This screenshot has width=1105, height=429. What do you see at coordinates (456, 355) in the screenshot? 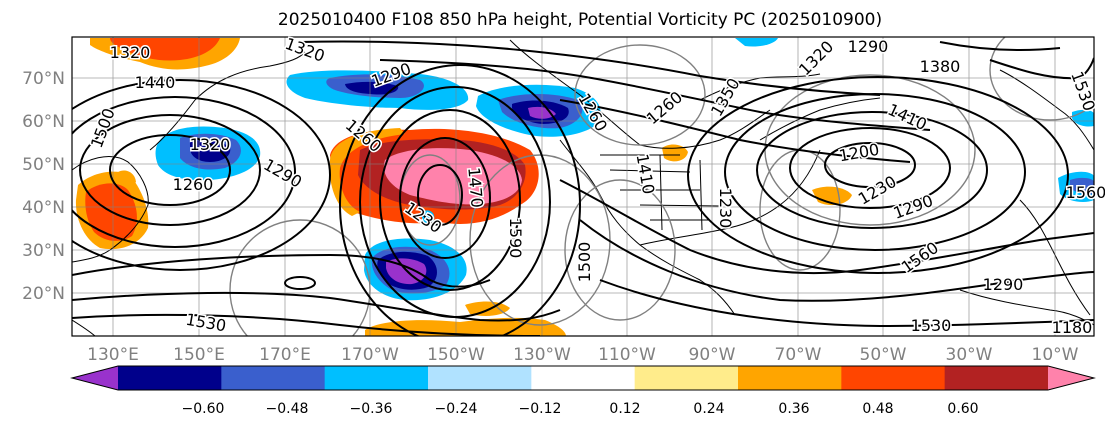
I see `lon-label: 150°W` at bounding box center [456, 355].